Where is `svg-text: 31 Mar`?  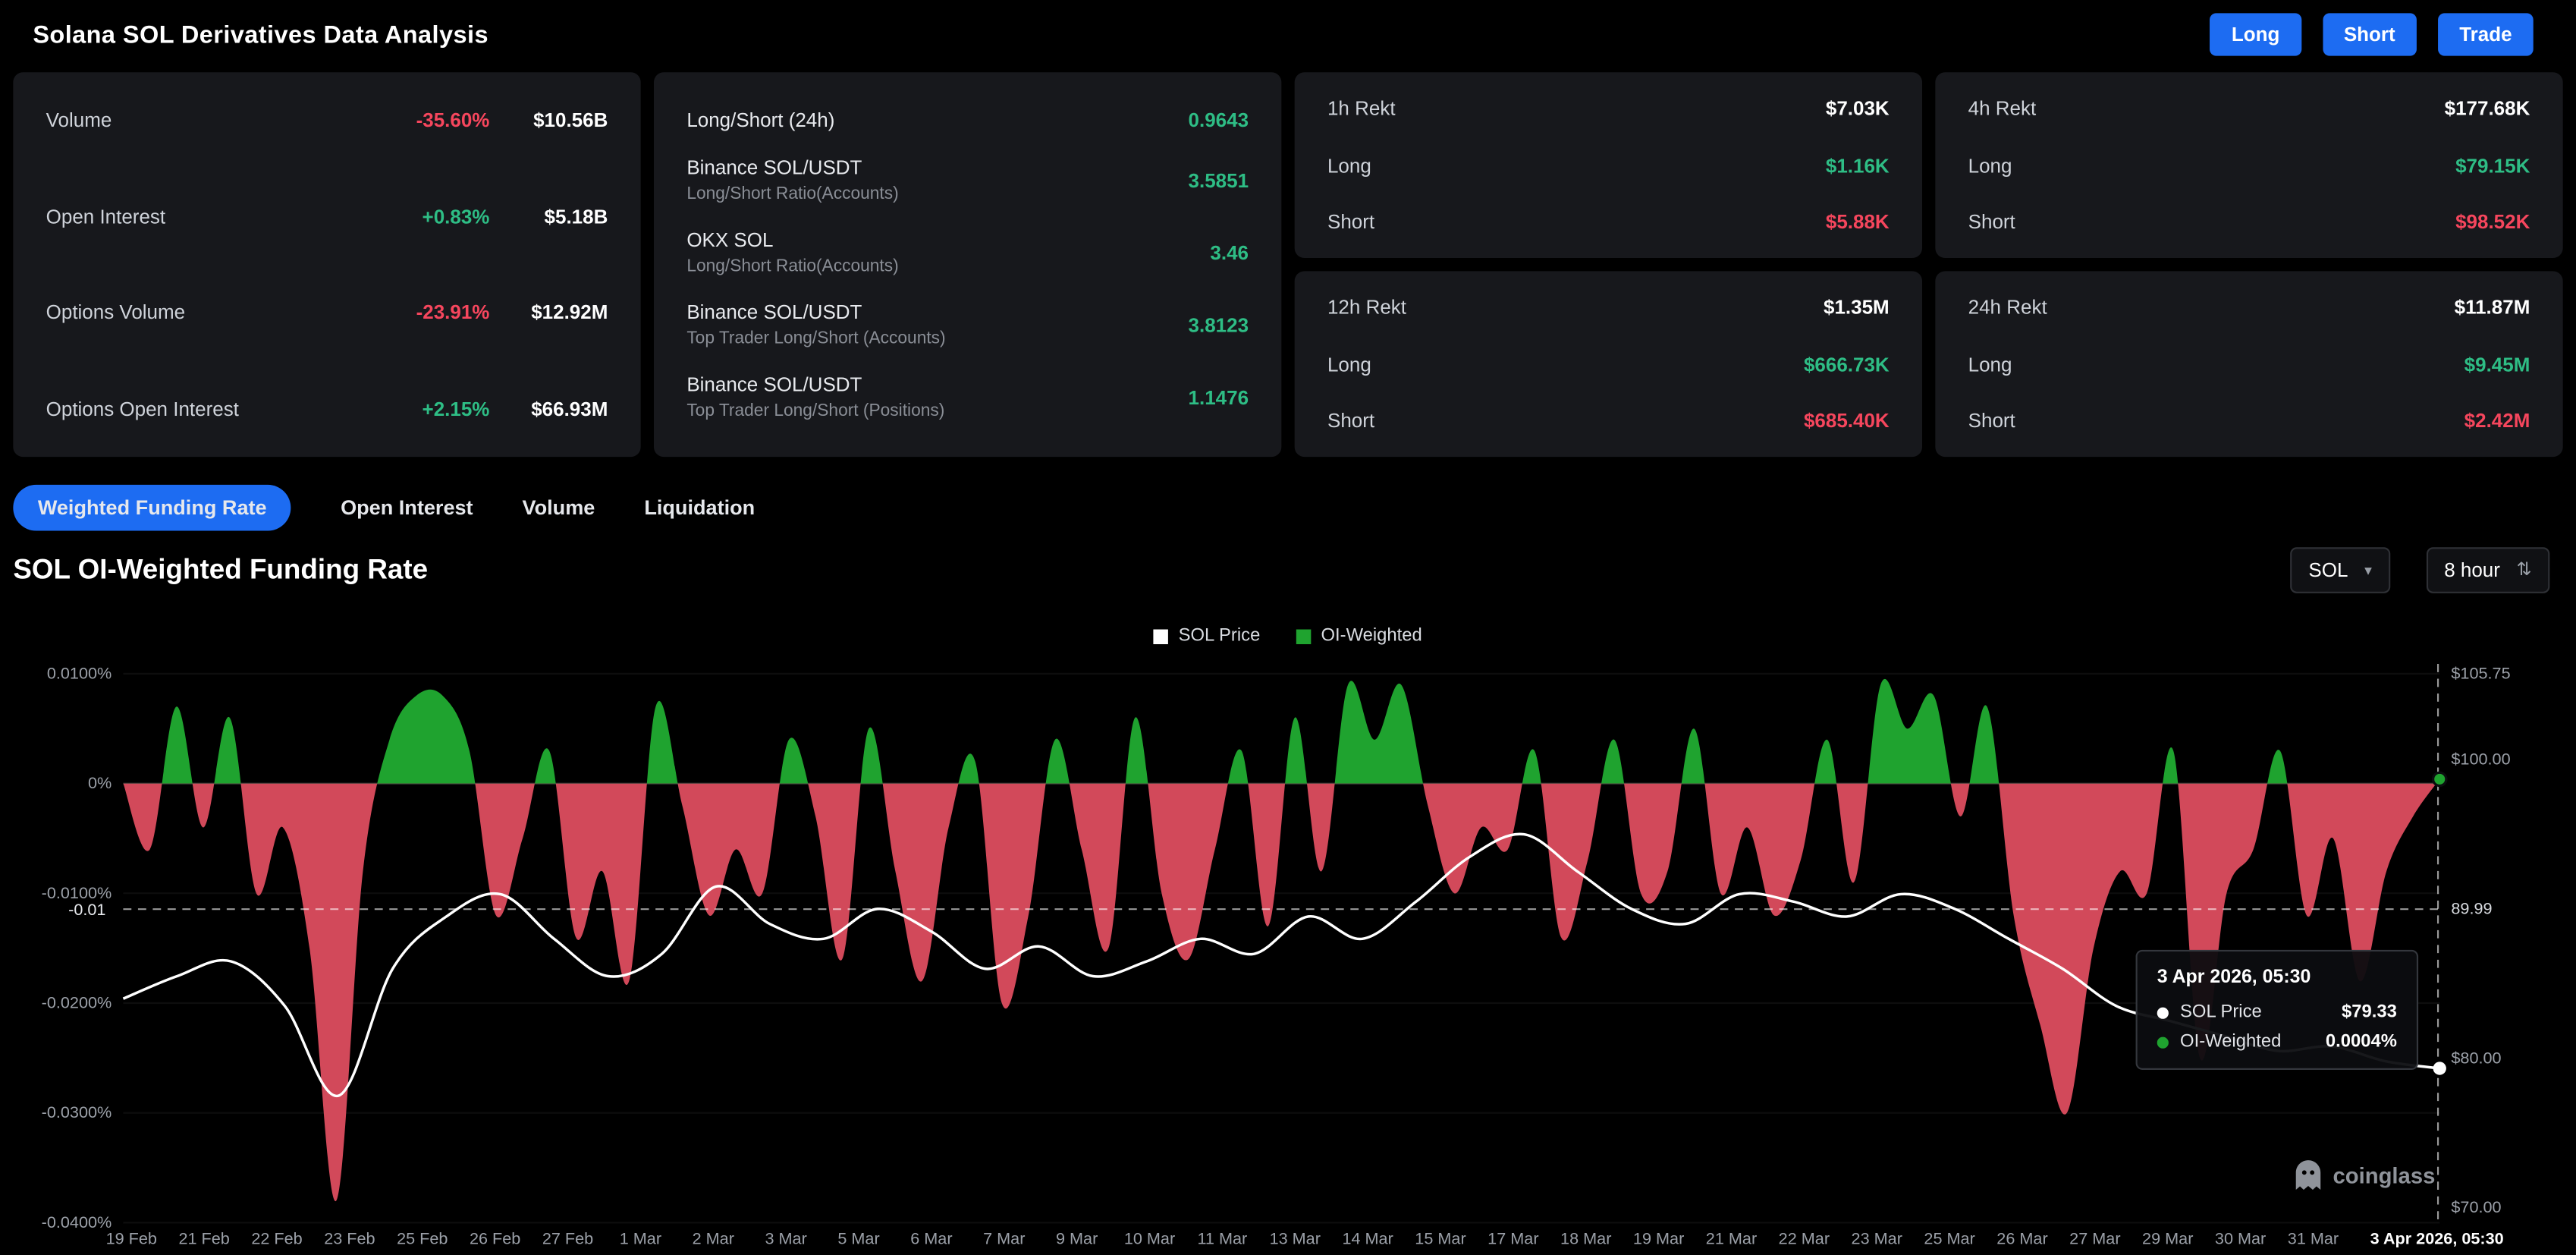 svg-text: 31 Mar is located at coordinates (2313, 1238).